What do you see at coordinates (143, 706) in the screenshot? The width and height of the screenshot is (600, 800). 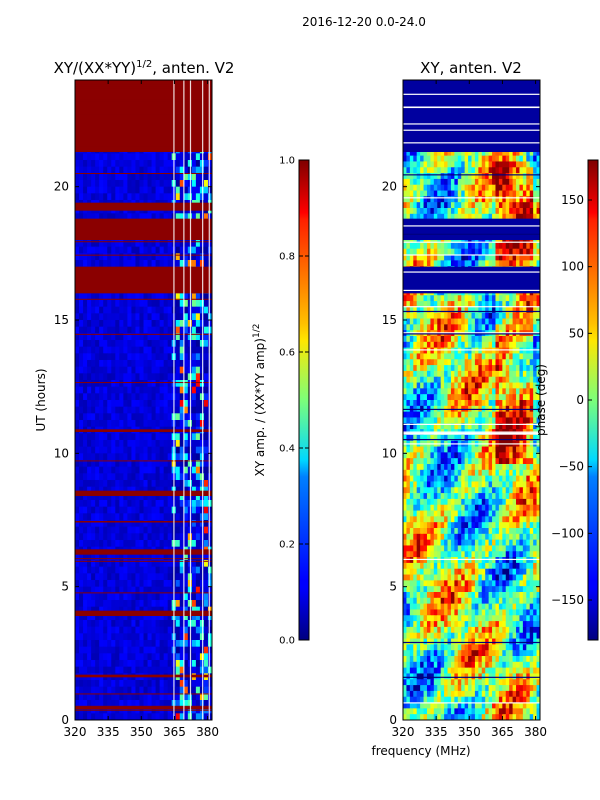 I see `masked-line` at bounding box center [143, 706].